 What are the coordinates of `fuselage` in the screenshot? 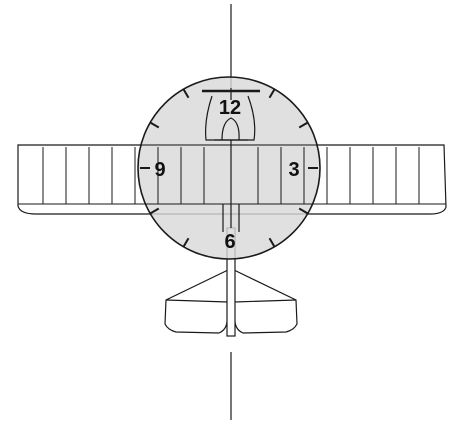 It's located at (230, 160).